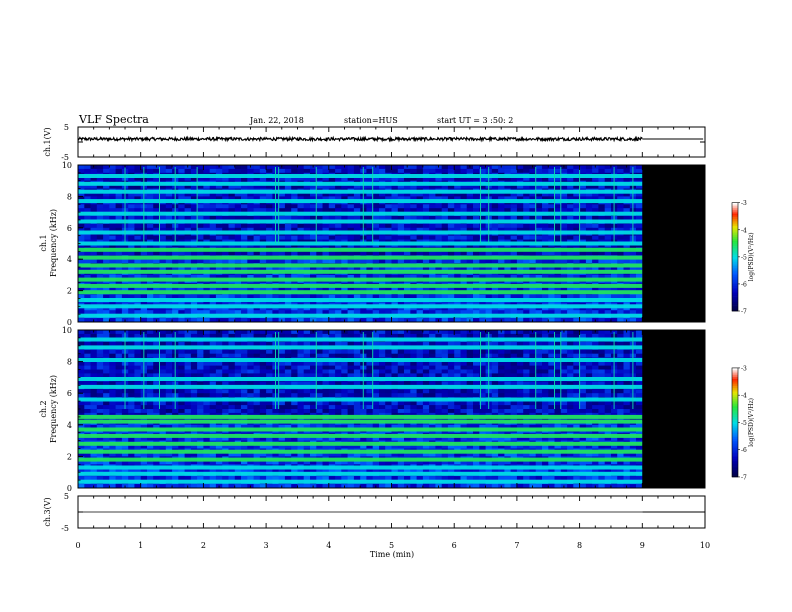 Image resolution: width=792 pixels, height=612 pixels. Describe the element at coordinates (391, 142) in the screenshot. I see `ch1-waveform-trace` at that location.